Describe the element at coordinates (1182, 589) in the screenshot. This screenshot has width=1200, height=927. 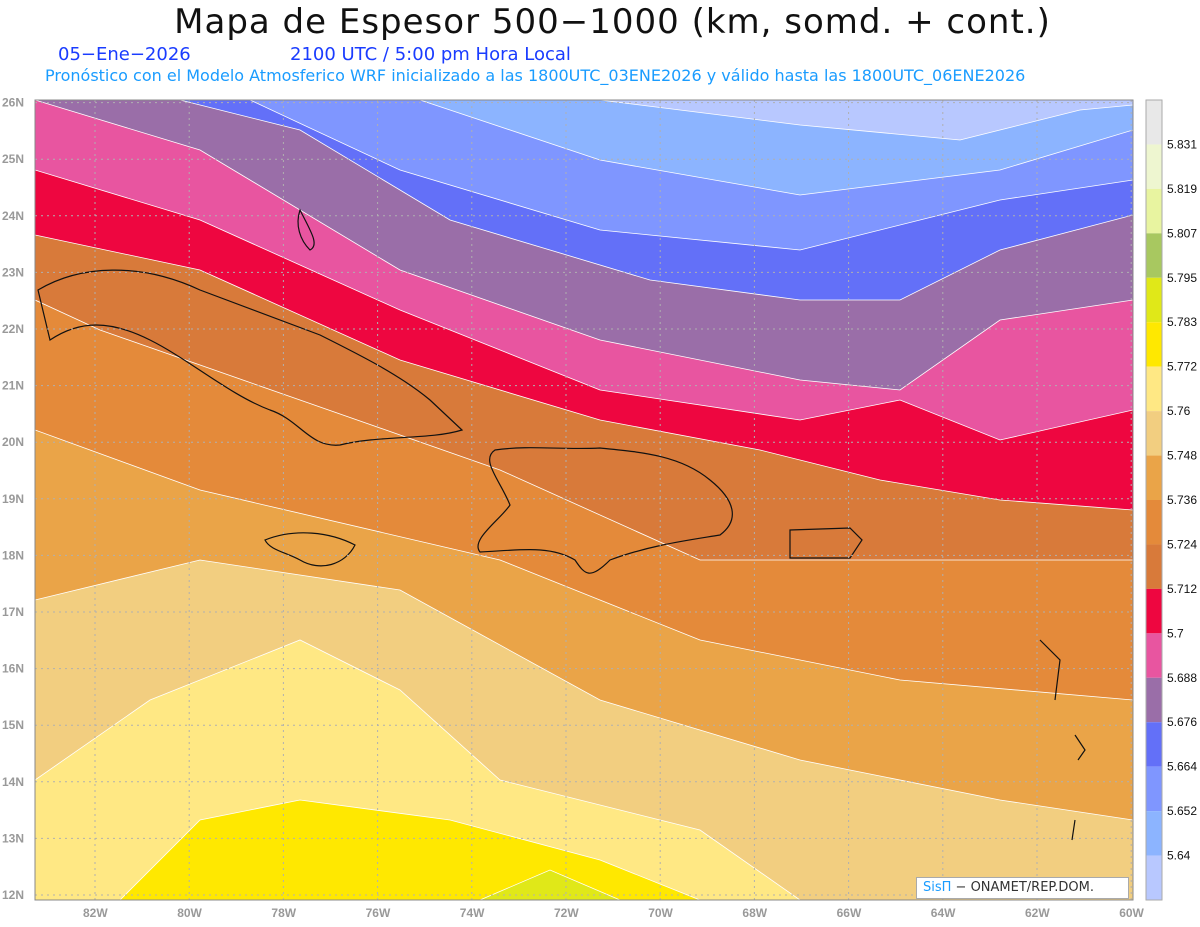
I see `colorbar-label: 5.712` at that location.